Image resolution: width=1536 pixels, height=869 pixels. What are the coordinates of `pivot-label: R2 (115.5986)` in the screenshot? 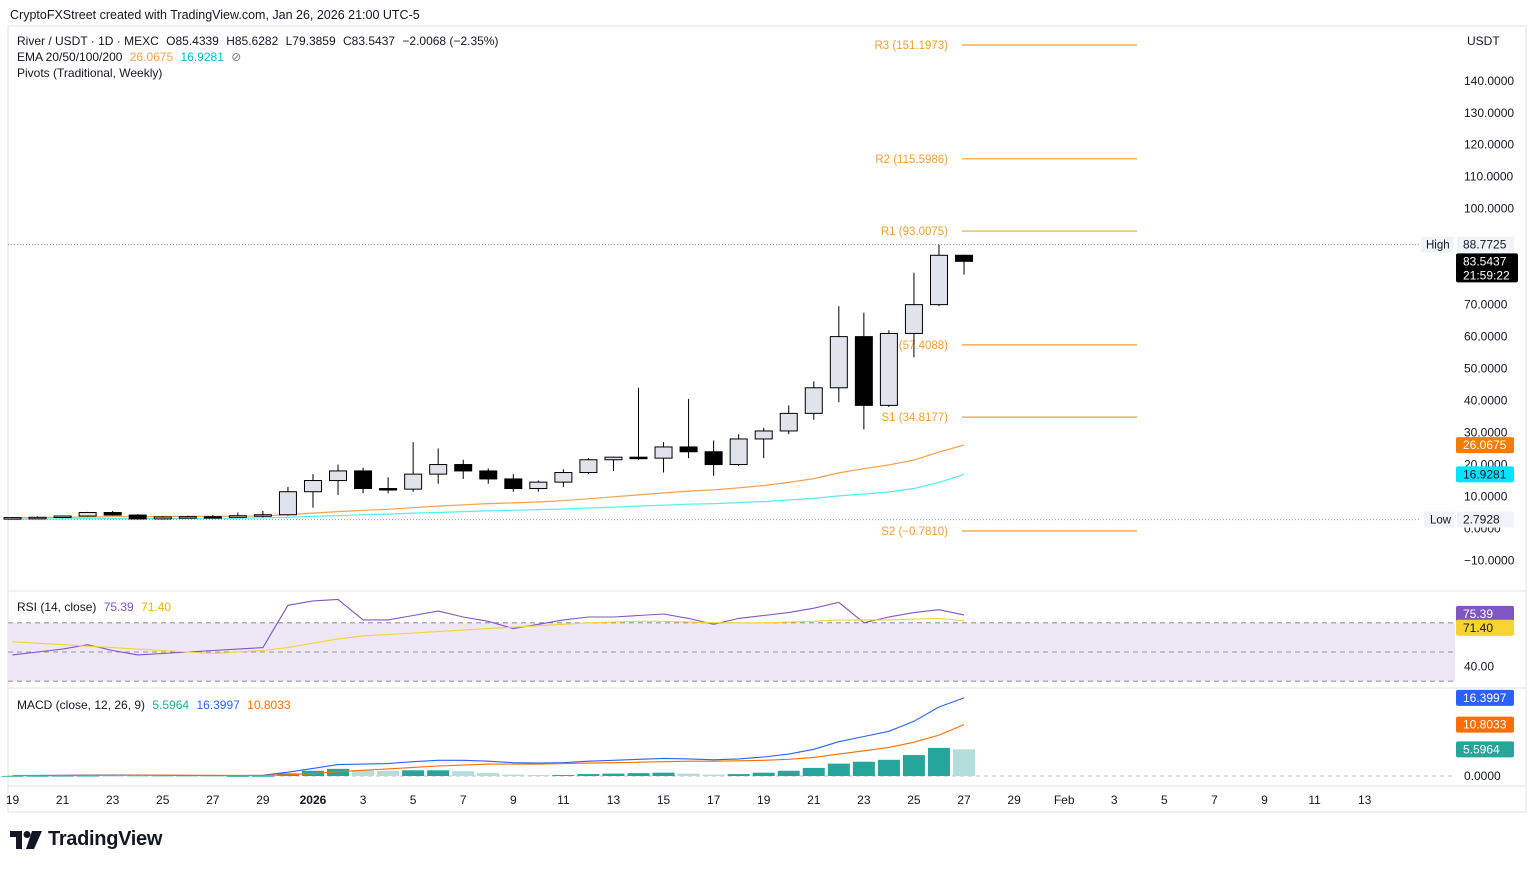 It's located at (911, 160).